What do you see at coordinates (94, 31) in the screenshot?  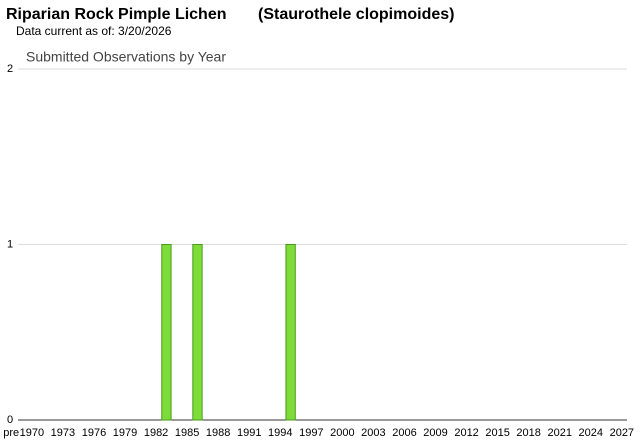 I see `data-date: Data current as of: 3/20/2026` at bounding box center [94, 31].